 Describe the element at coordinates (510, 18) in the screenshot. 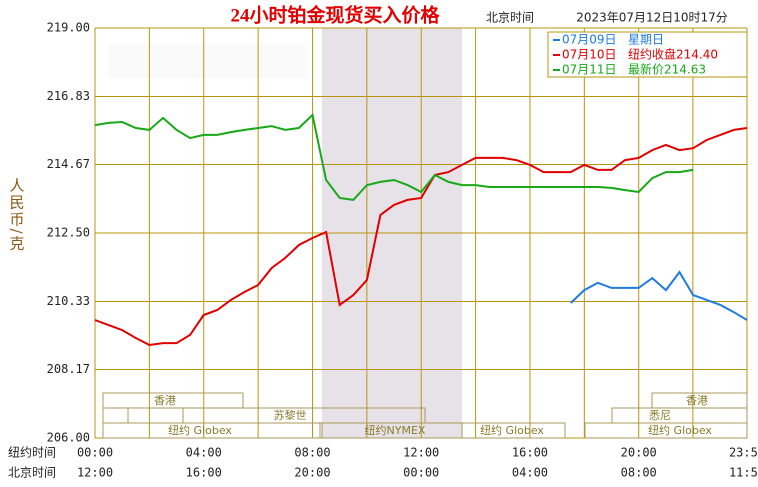

I see `subtitle-label: 北京时间` at that location.